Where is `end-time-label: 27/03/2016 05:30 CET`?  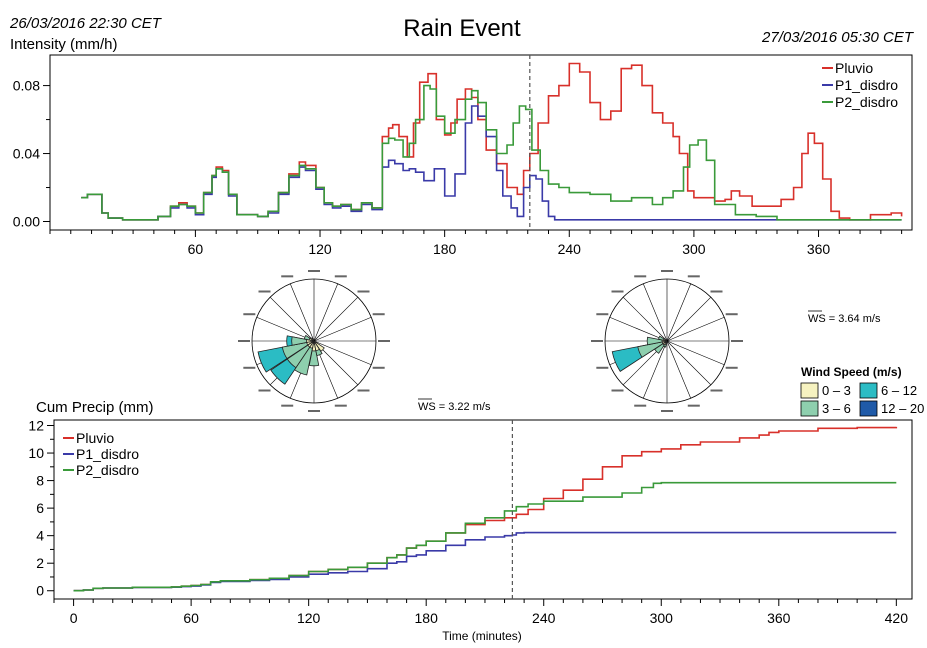 end-time-label: 27/03/2016 05:30 CET is located at coordinates (838, 37).